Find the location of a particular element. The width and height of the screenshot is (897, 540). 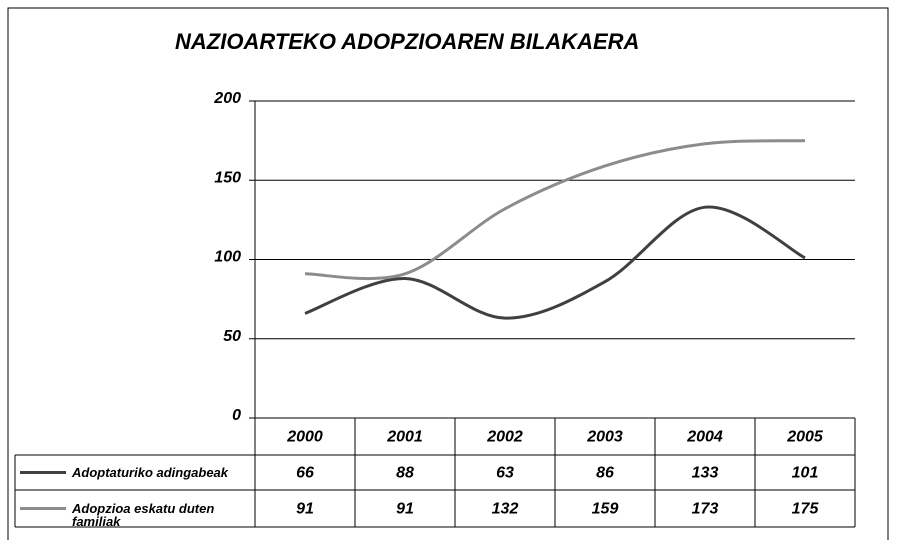

y-tick-label: 0 is located at coordinates (236, 415).